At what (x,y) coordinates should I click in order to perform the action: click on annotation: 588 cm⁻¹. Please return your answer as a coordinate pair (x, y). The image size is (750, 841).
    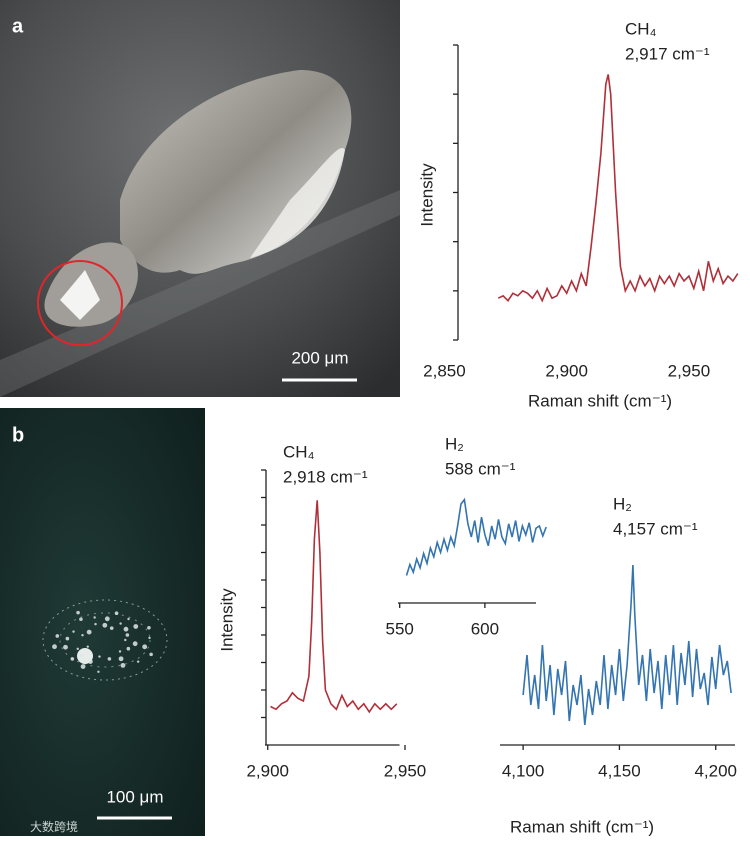
    Looking at the image, I should click on (480, 468).